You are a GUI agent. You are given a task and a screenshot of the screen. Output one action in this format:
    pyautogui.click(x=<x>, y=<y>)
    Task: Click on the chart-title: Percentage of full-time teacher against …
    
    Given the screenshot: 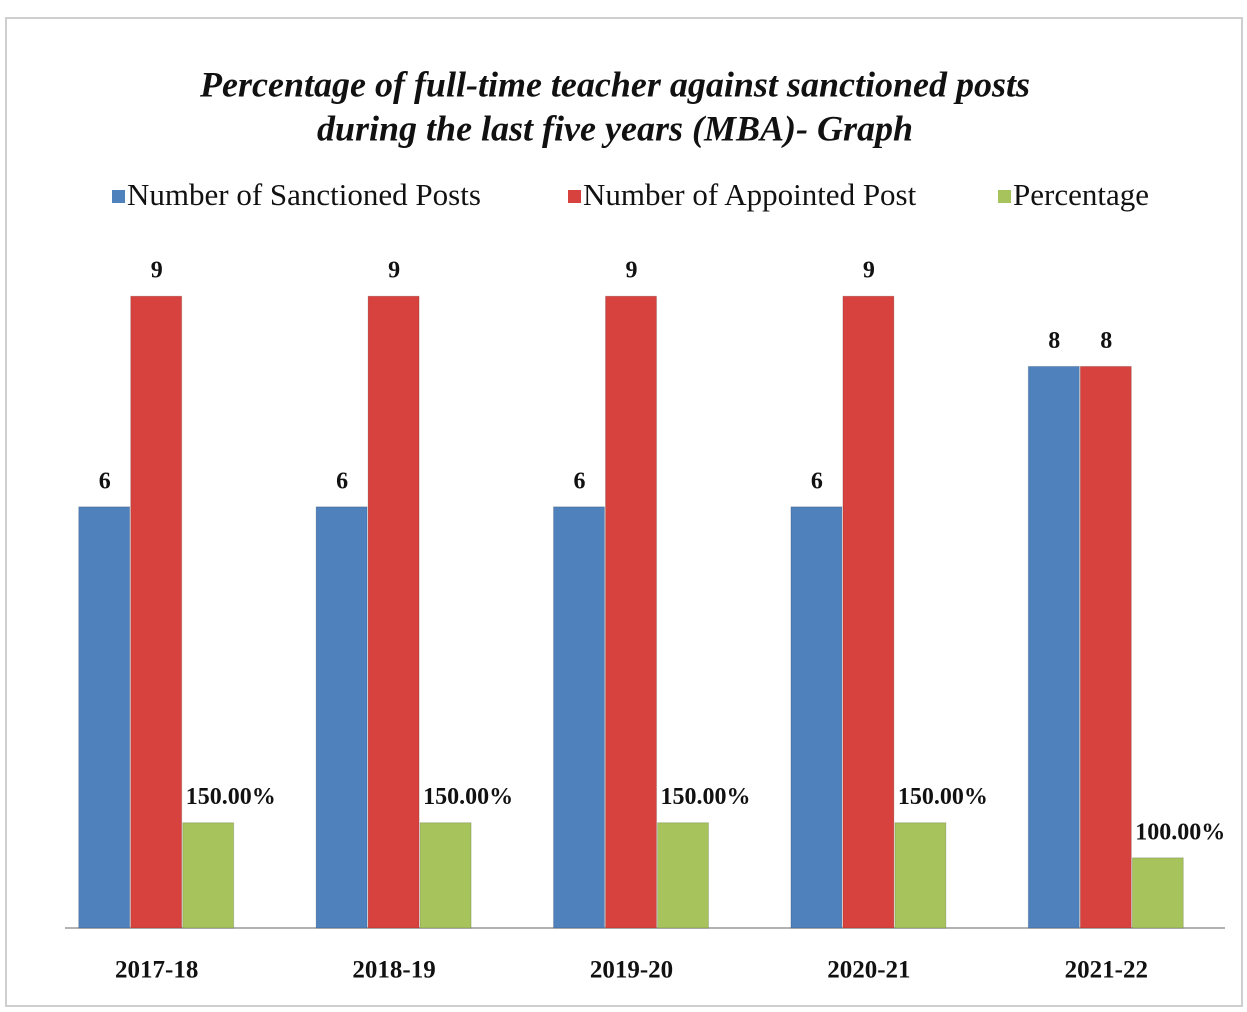 What is the action you would take?
    pyautogui.click(x=614, y=84)
    